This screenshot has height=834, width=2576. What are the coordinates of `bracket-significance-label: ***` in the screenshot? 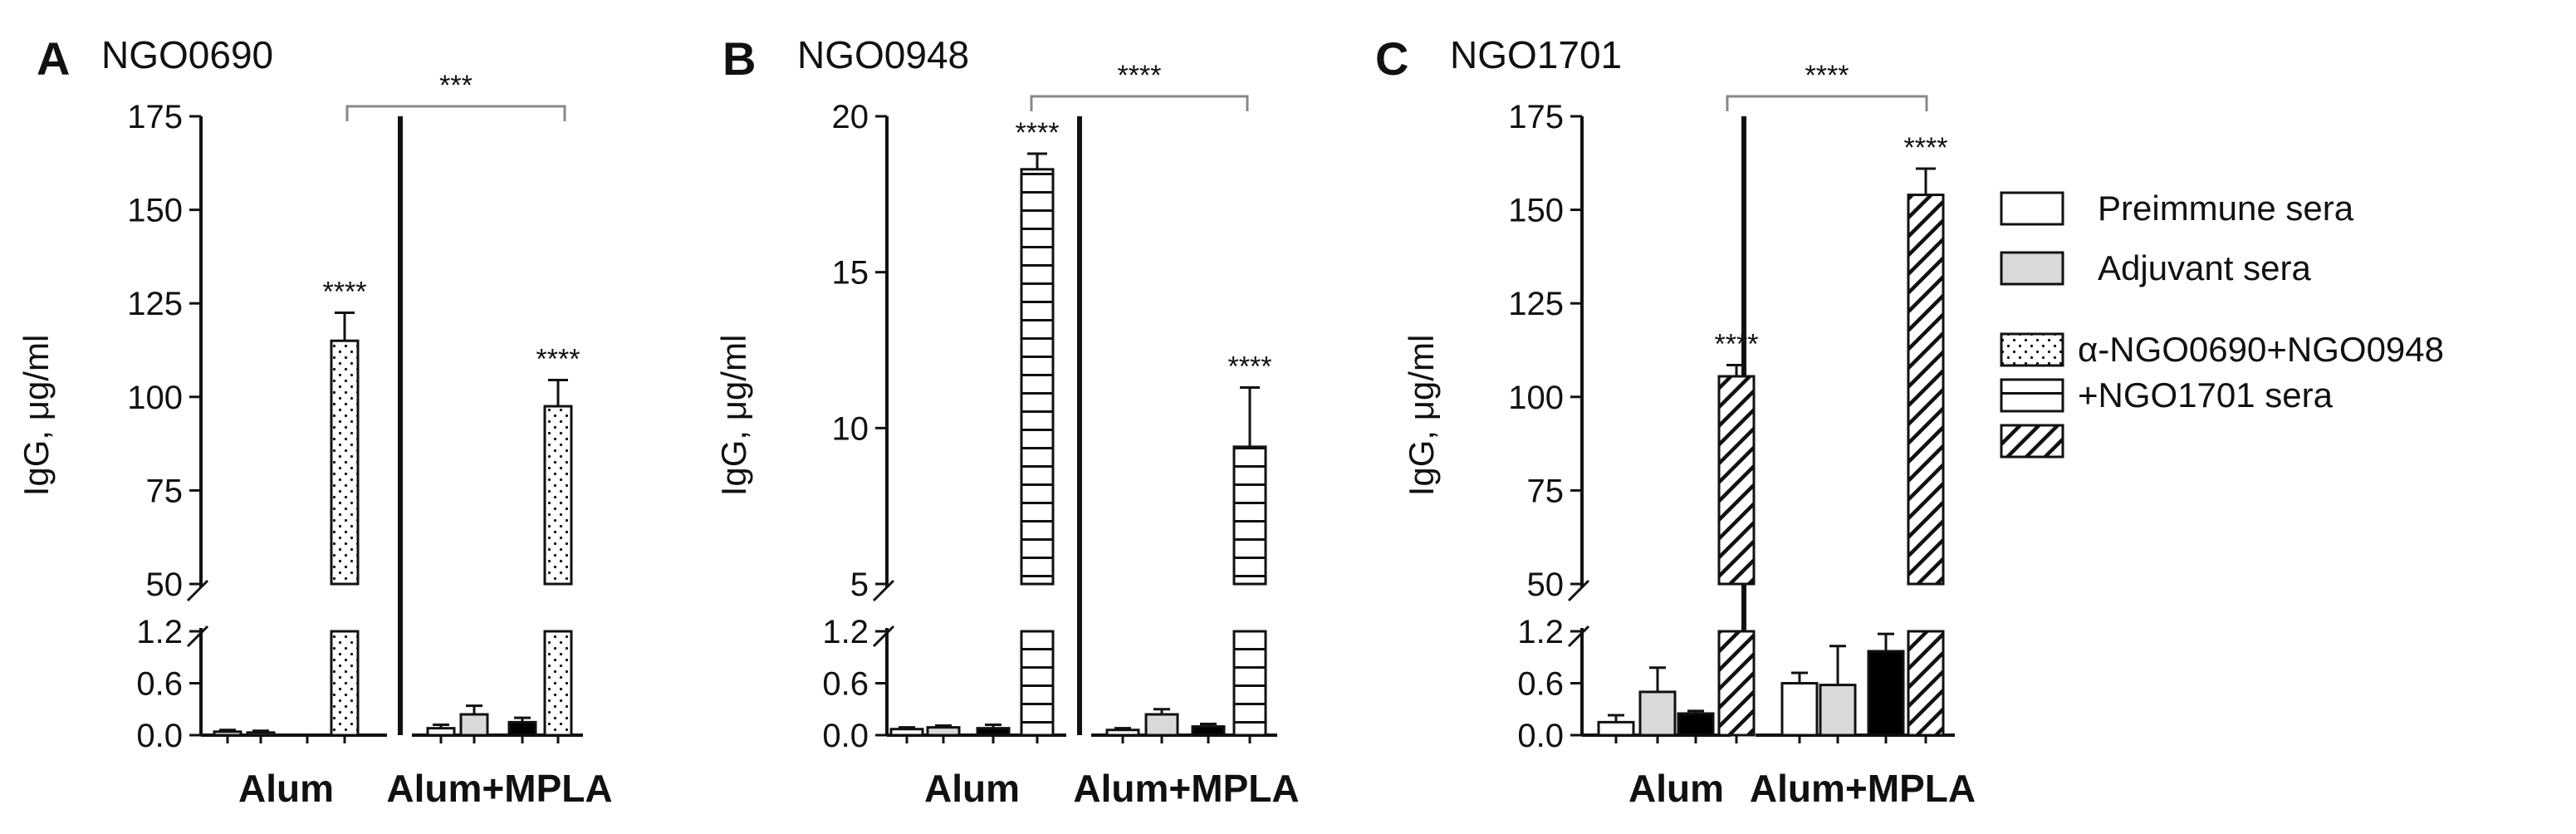 It's located at (456, 85).